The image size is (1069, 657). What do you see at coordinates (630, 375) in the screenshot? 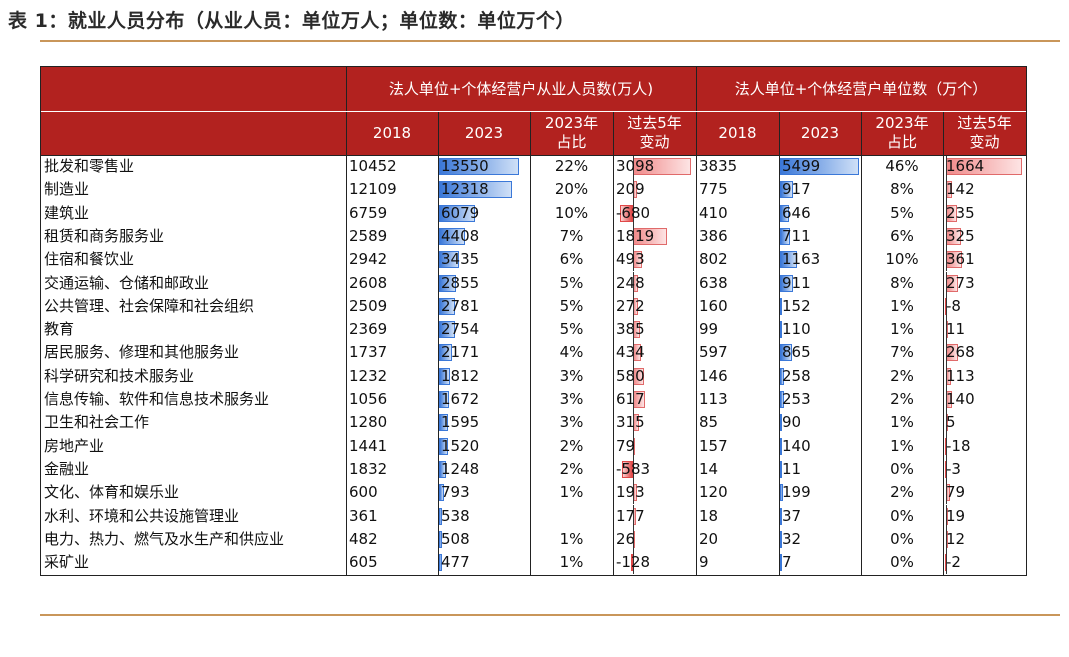
I see `cell-text: 580` at bounding box center [630, 375].